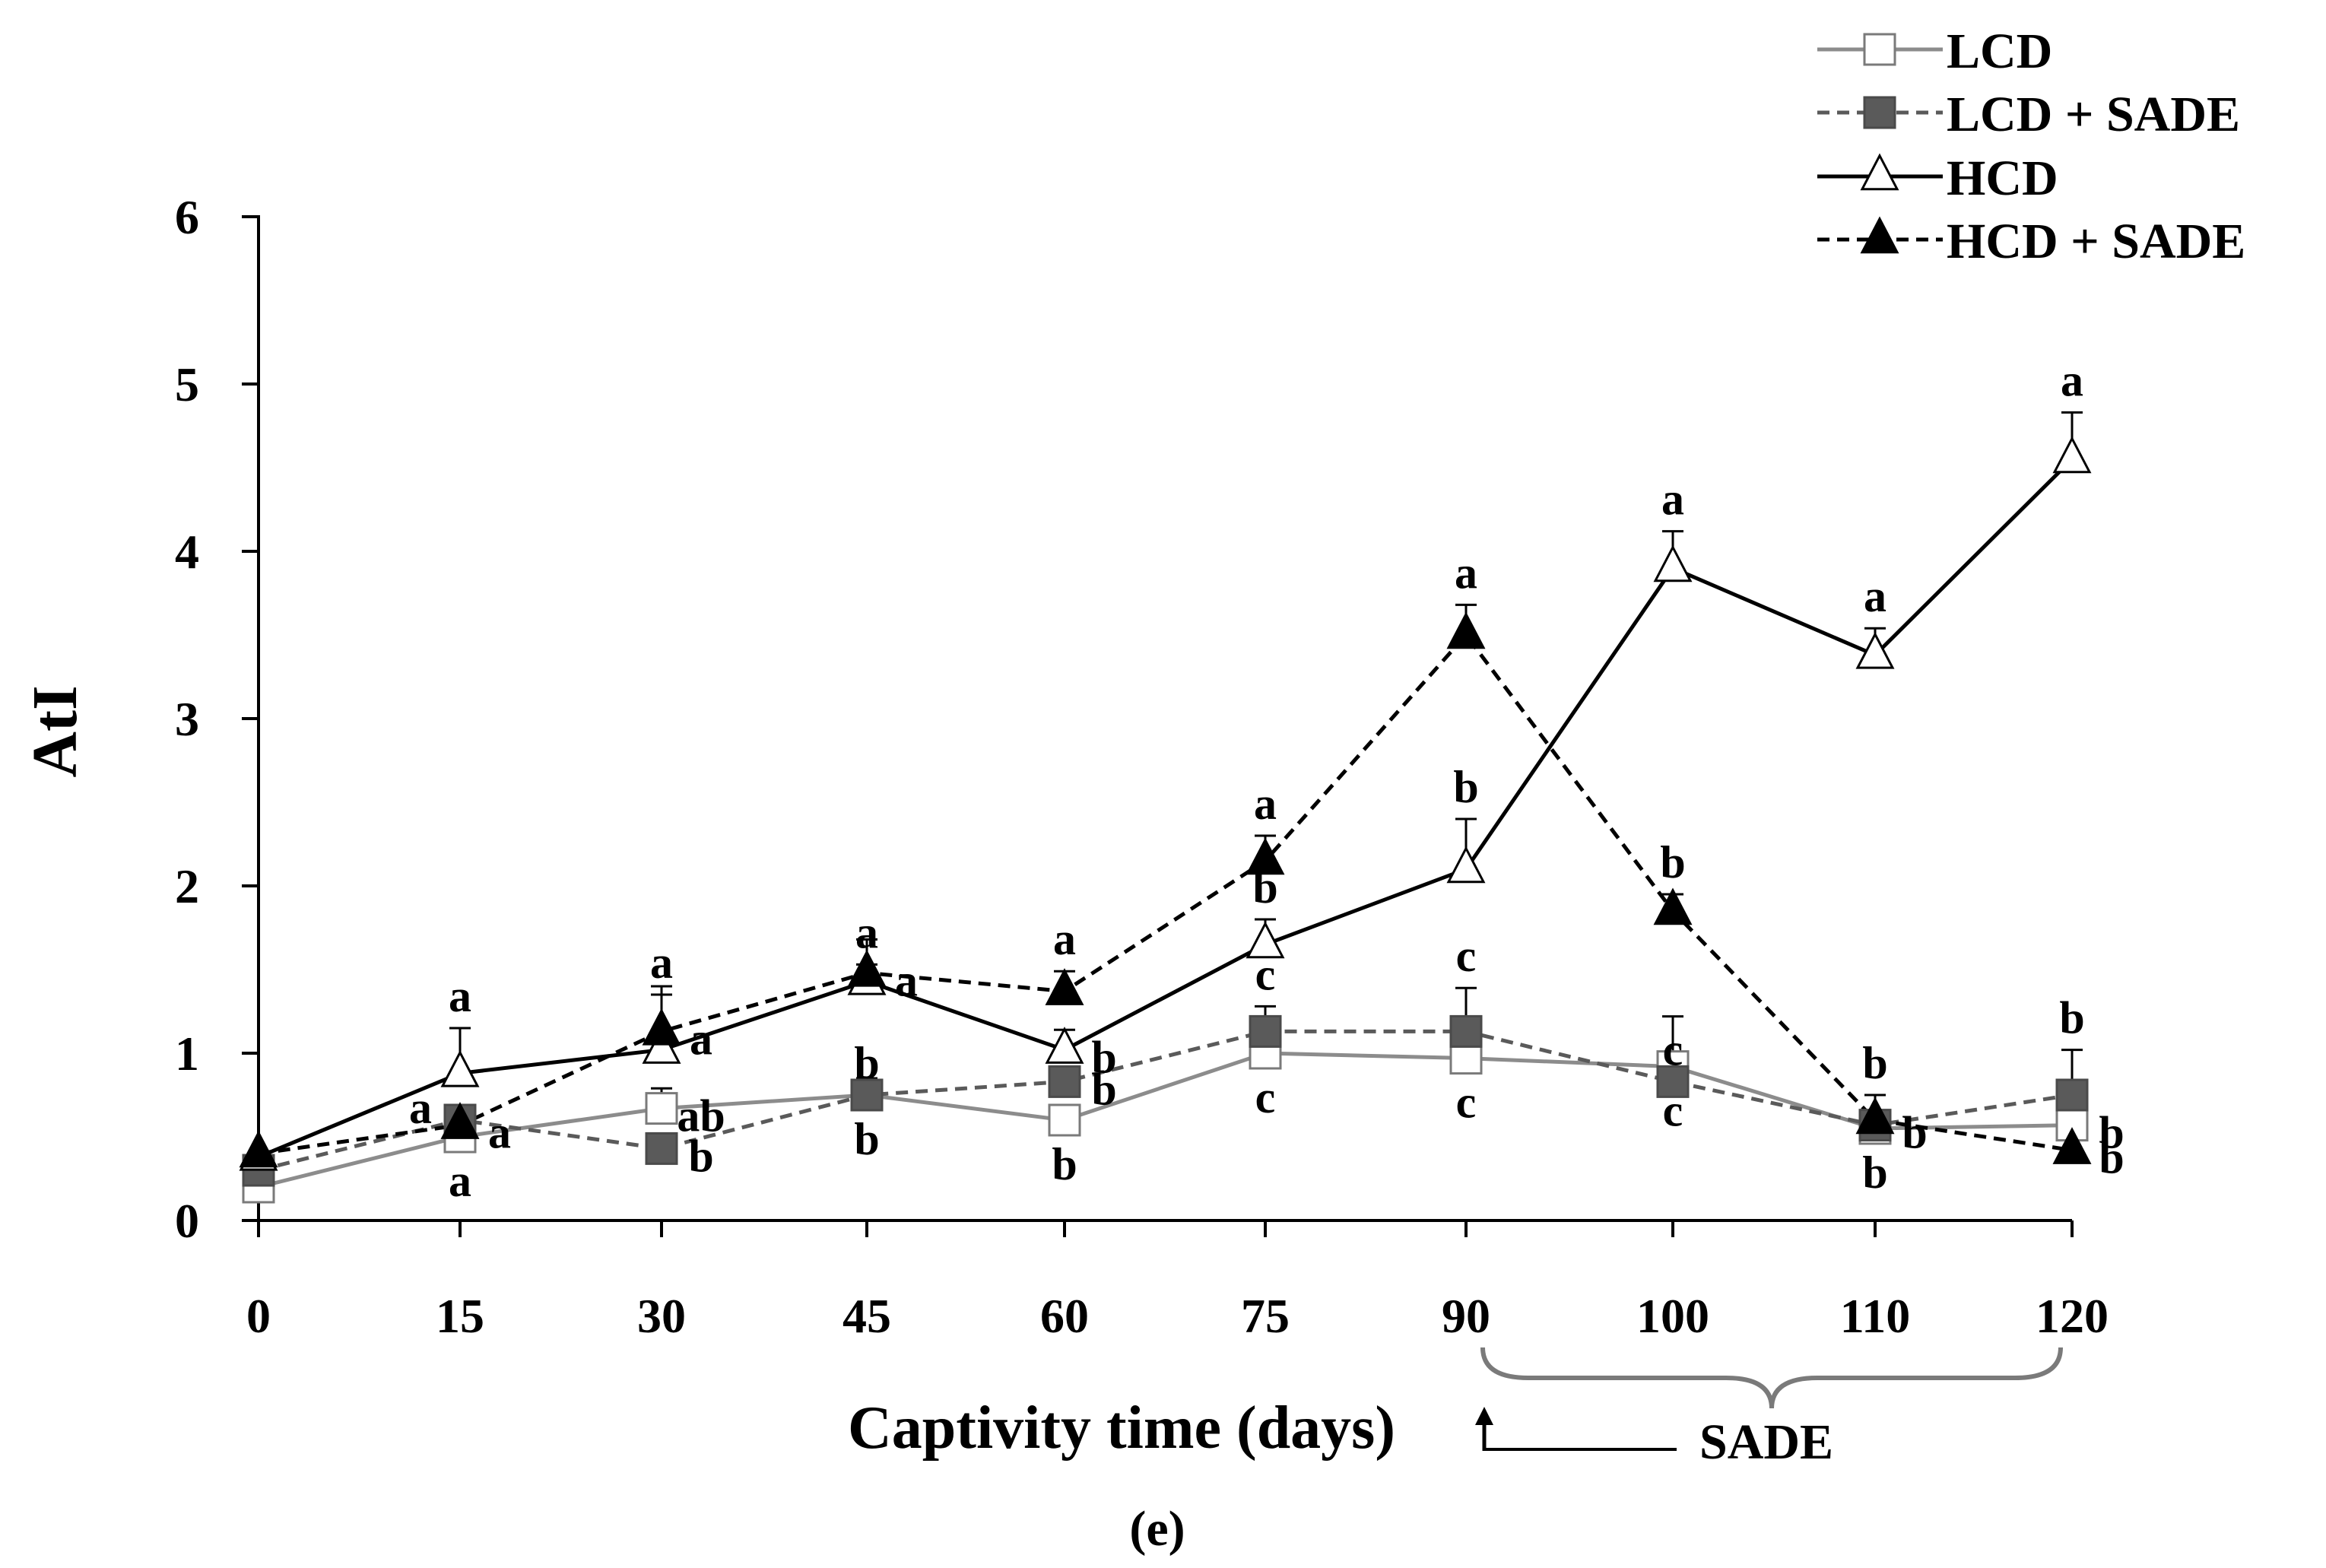 This screenshot has width=2326, height=1568. What do you see at coordinates (2072, 1316) in the screenshot?
I see `x-tick-label: 120` at bounding box center [2072, 1316].